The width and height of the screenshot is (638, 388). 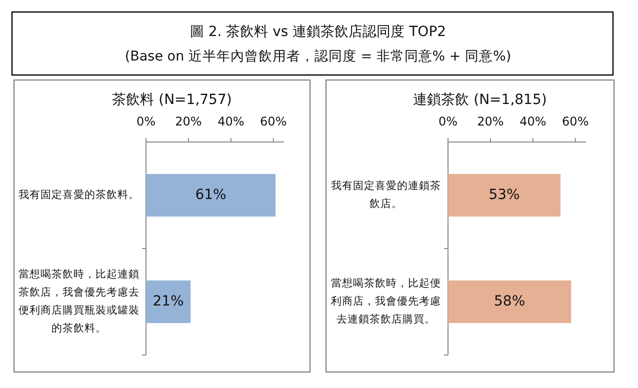 I want to click on data-label: 58%, so click(x=510, y=302).